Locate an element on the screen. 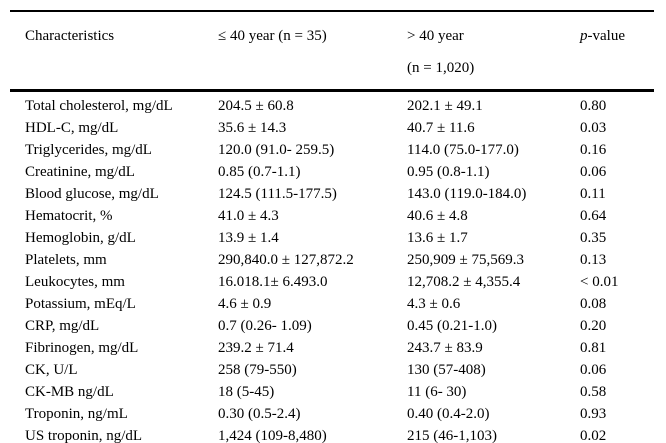 The height and width of the screenshot is (443, 666). table-row: Potassium, mEq/L 4.6 ± 0.9 4.3 ± 0.6 0.08 is located at coordinates (332, 304).